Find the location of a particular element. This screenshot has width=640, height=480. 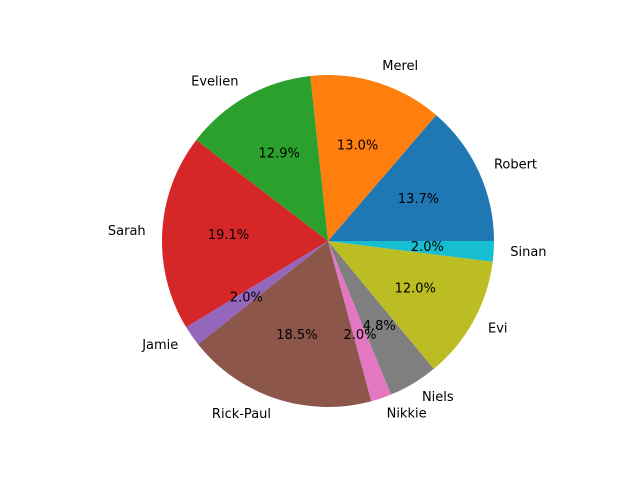

slice-niels is located at coordinates (381, 318).